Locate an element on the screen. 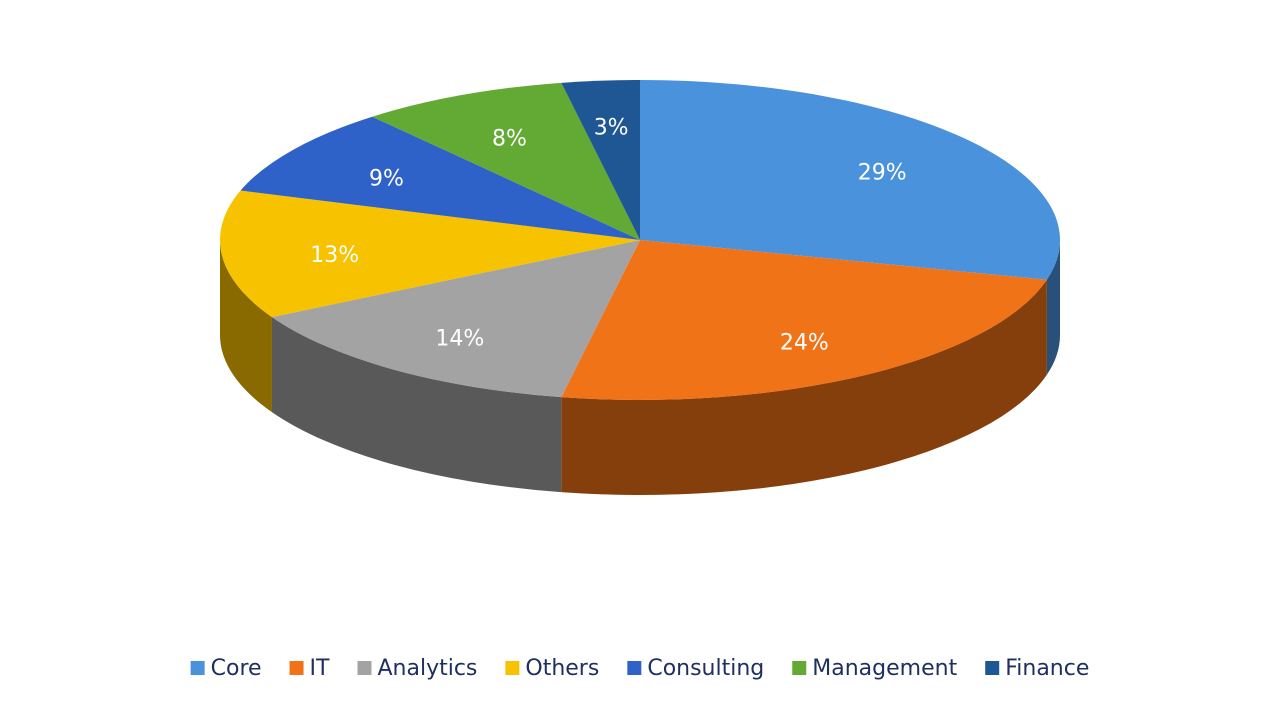 The width and height of the screenshot is (1280, 720). data-label: 13% is located at coordinates (334, 255).